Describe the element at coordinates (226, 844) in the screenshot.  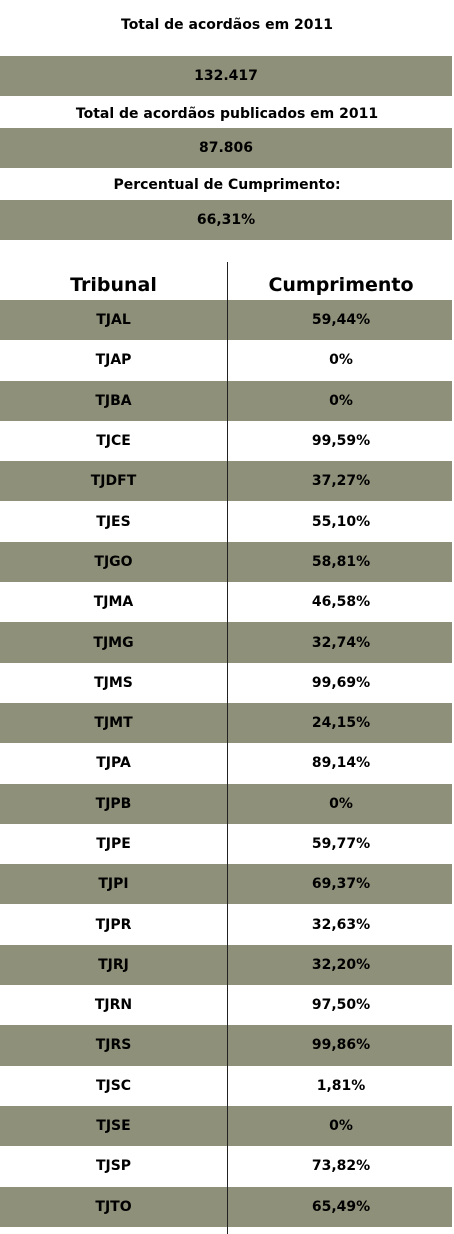
I see `table-row: TJPE 59,77%` at that location.